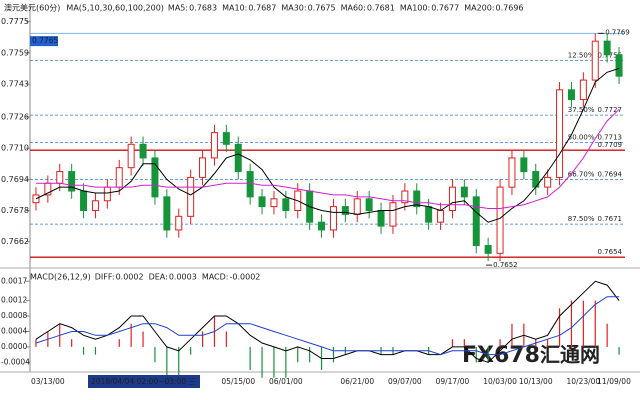  What do you see at coordinates (48, 381) in the screenshot?
I see `x-tick-label: 03/13/00` at bounding box center [48, 381].